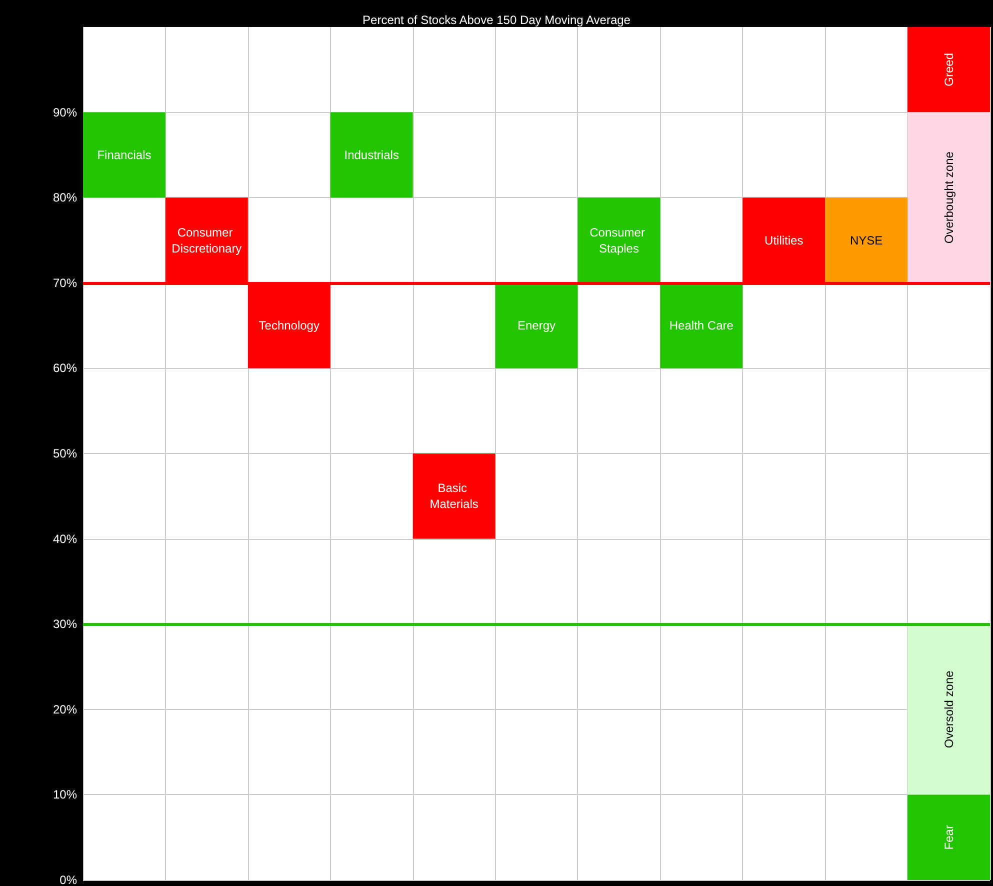  I want to click on y-tick-label: 50%, so click(65, 453).